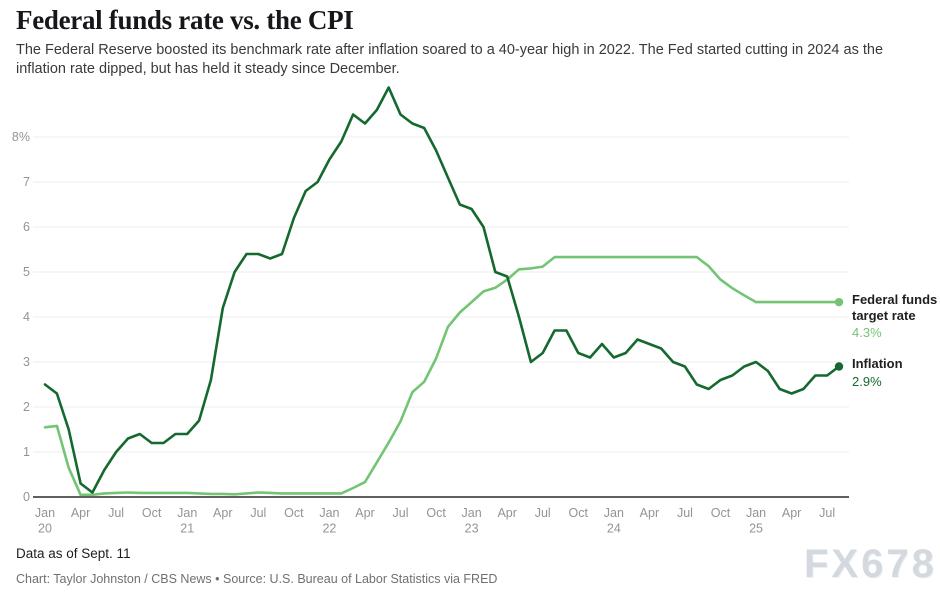  What do you see at coordinates (26, 497) in the screenshot?
I see `y-tick-label: 0` at bounding box center [26, 497].